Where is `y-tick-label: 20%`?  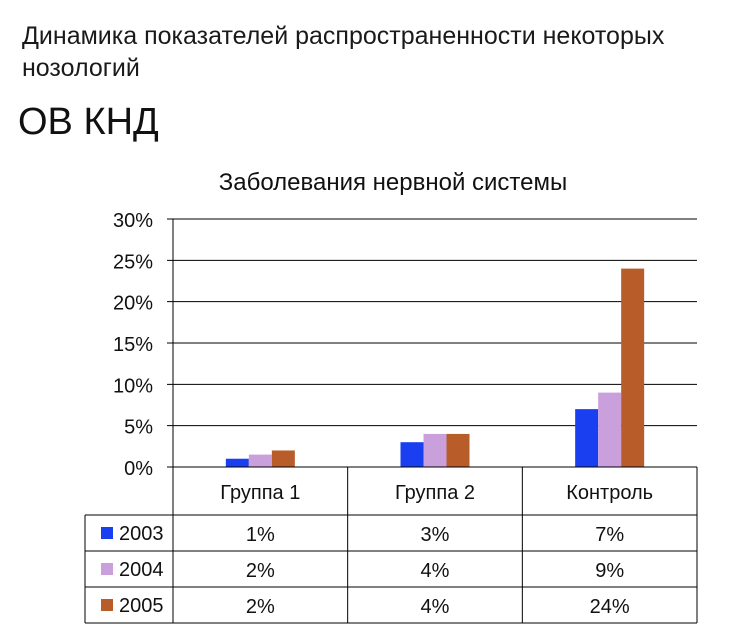
y-tick-label: 20% is located at coordinates (133, 304).